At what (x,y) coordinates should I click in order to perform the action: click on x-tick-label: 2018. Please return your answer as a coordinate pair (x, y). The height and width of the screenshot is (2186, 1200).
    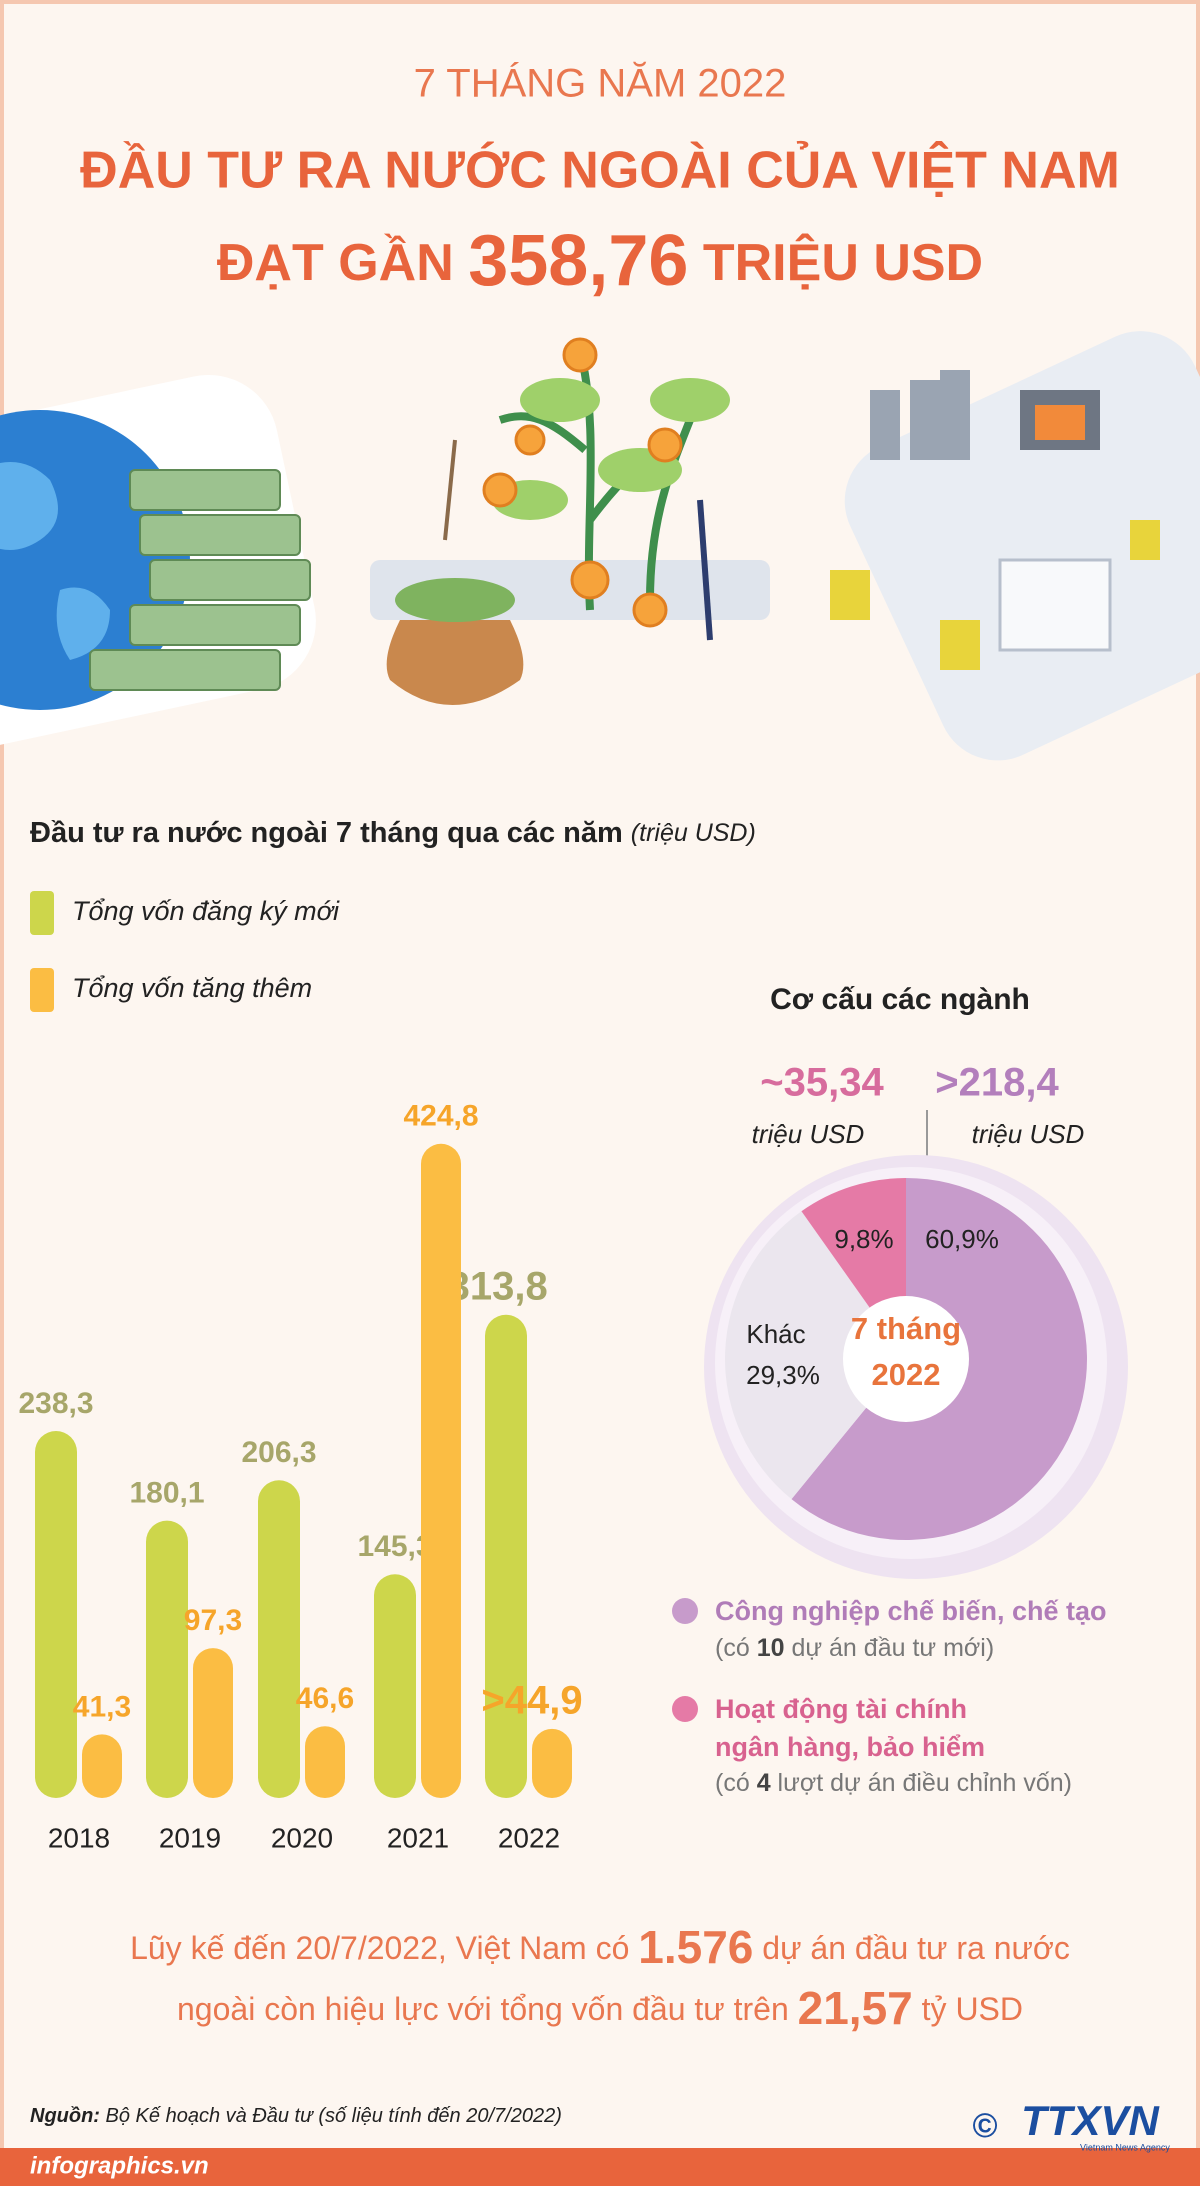
    Looking at the image, I should click on (79, 1837).